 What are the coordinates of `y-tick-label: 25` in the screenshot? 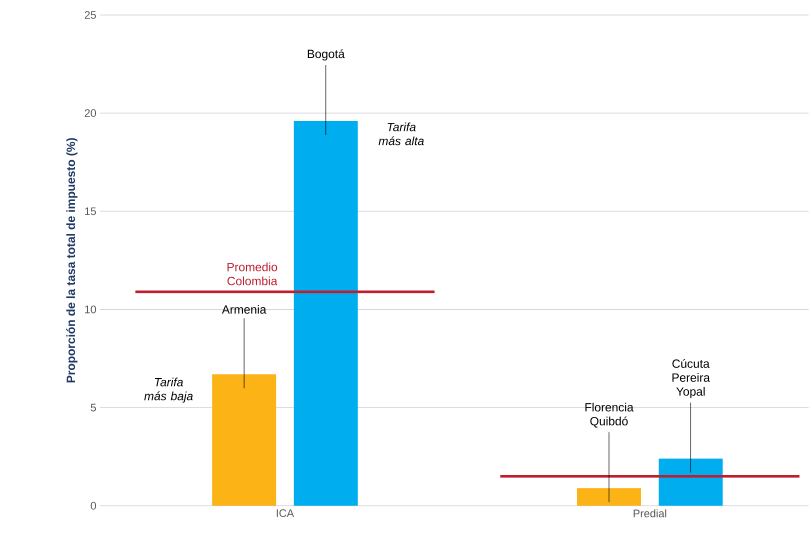 It's located at (90, 15).